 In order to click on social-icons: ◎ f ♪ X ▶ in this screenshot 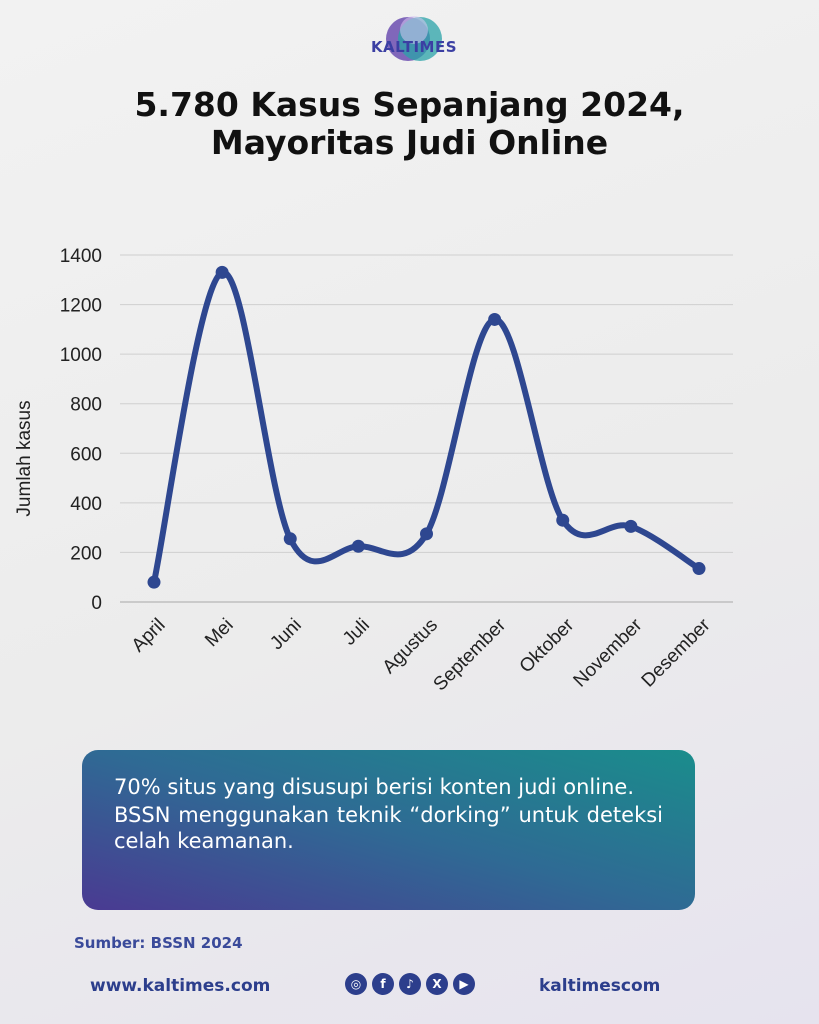, I will do `click(410, 984)`.